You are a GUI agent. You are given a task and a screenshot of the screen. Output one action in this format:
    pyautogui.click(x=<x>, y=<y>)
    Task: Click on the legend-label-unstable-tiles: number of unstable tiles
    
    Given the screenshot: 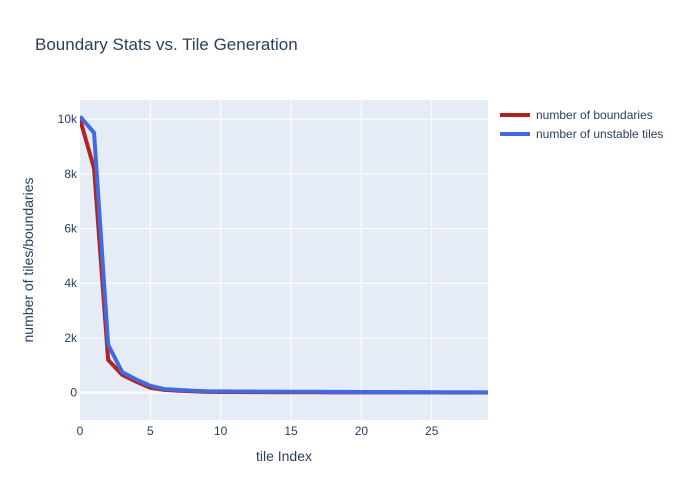 What is the action you would take?
    pyautogui.click(x=599, y=134)
    